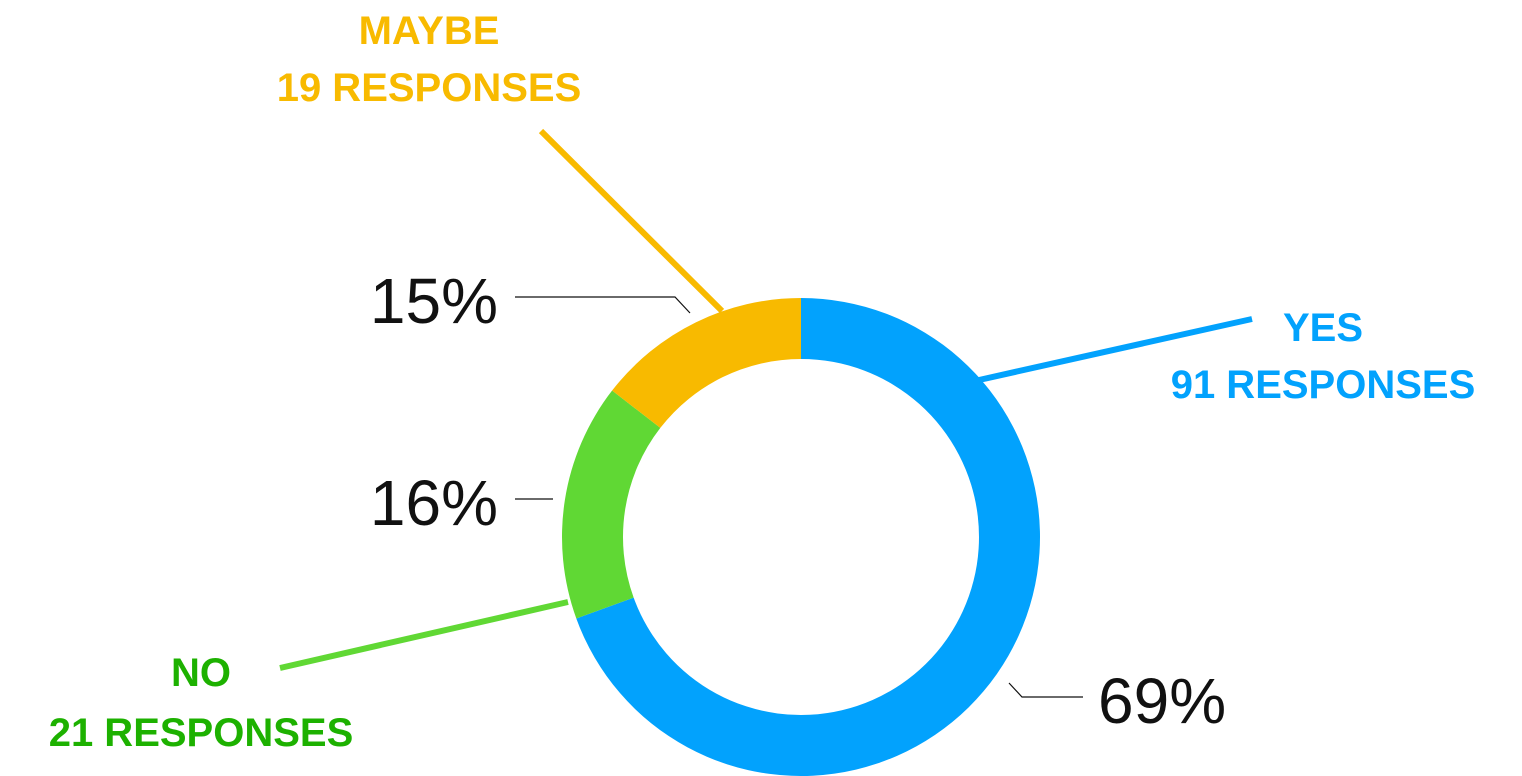  I want to click on percent-label-no: 16%, so click(434, 503).